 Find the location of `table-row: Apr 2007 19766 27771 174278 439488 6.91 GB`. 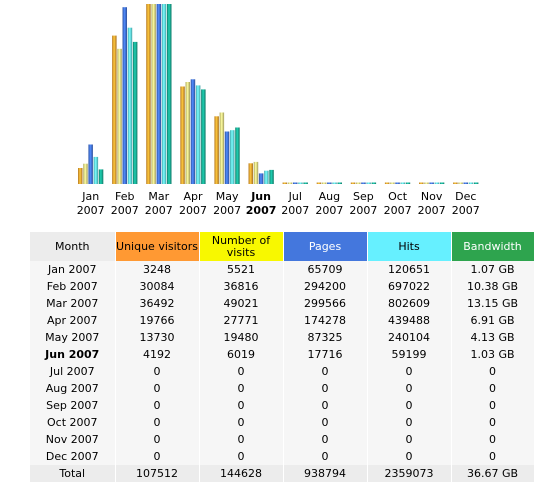

table-row: Apr 2007 19766 27771 174278 439488 6.91 GB is located at coordinates (282, 320).